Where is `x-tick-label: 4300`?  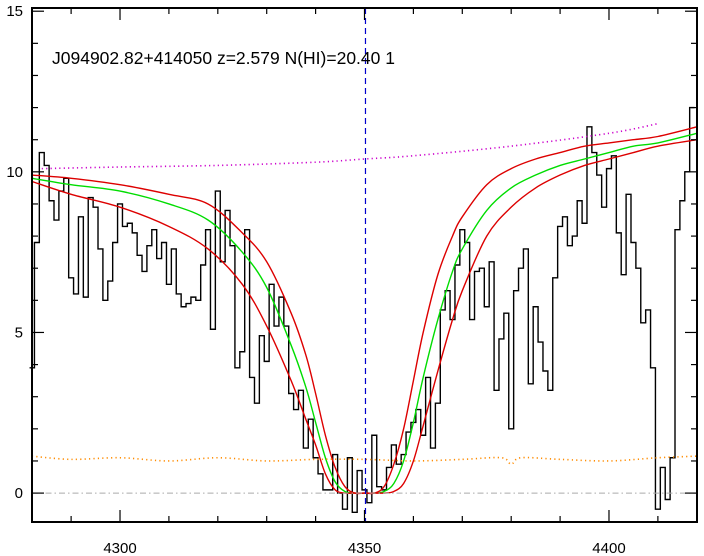 x-tick-label: 4300 is located at coordinates (119, 548).